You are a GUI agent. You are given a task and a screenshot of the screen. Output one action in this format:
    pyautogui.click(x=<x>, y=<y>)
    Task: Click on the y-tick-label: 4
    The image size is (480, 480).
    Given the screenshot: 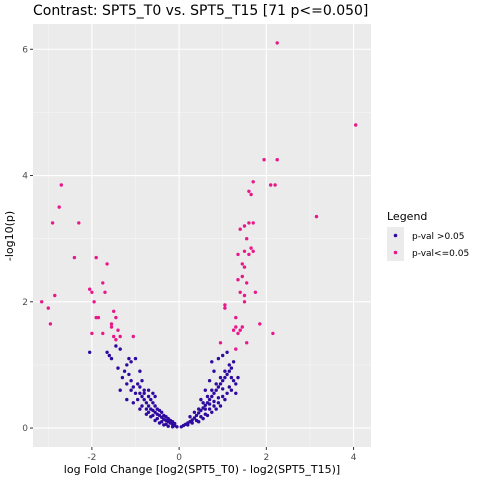 What is the action you would take?
    pyautogui.click(x=25, y=177)
    